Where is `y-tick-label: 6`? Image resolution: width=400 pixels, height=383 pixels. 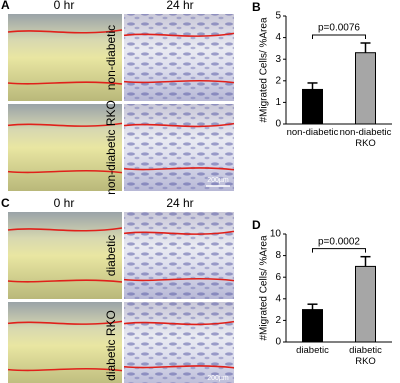
y-tick-label: 6 is located at coordinates (278, 277).